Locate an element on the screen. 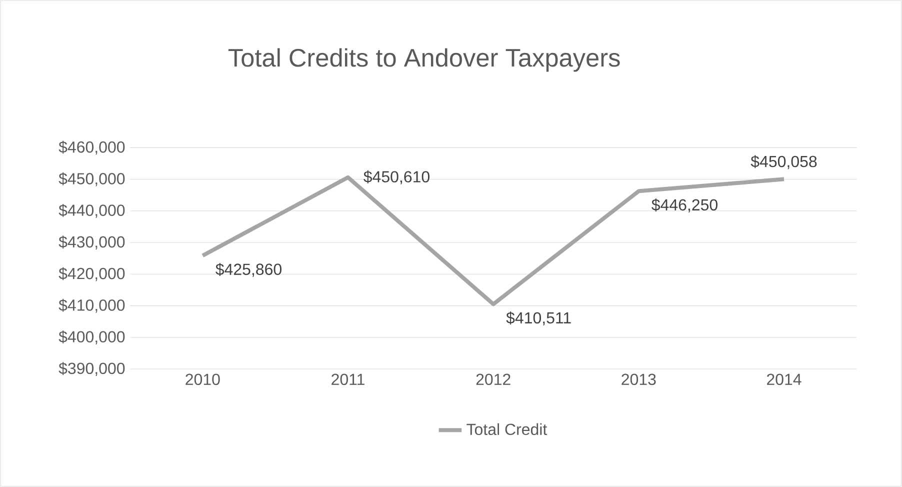 Image resolution: width=902 pixels, height=487 pixels. legend-label: Total Credit is located at coordinates (507, 429).